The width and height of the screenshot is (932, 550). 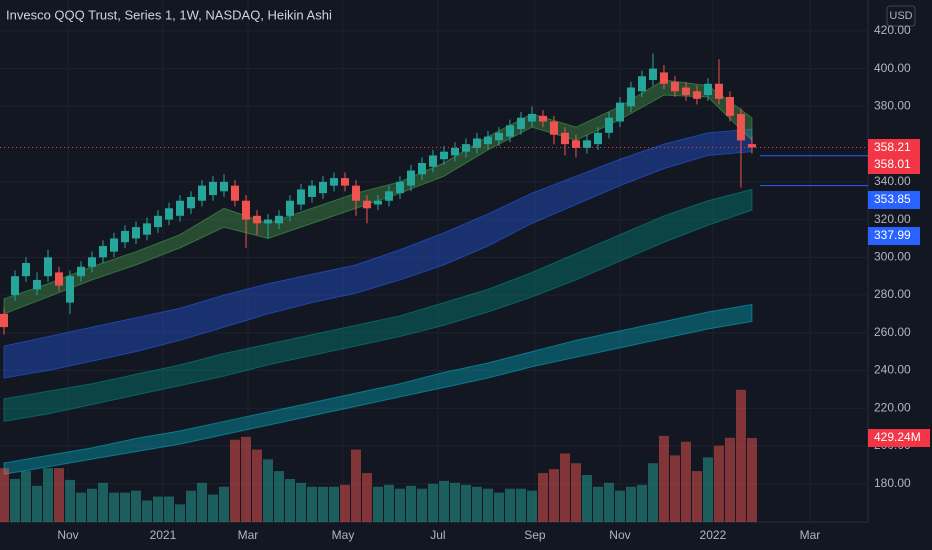 I want to click on x-tick-label: May, so click(x=343, y=535).